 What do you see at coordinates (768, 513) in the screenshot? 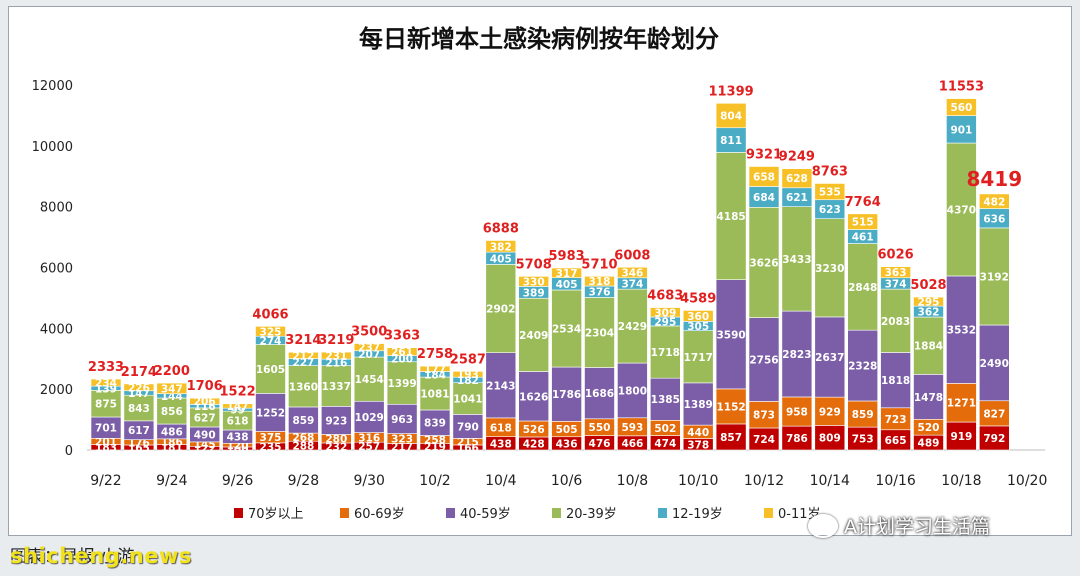
I see `legend-swatch-0-11岁` at bounding box center [768, 513].